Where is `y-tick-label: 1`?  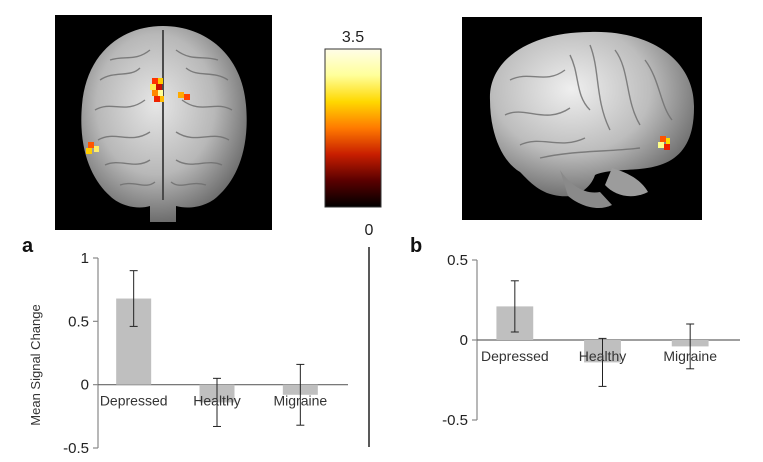 y-tick-label: 1 is located at coordinates (85, 258).